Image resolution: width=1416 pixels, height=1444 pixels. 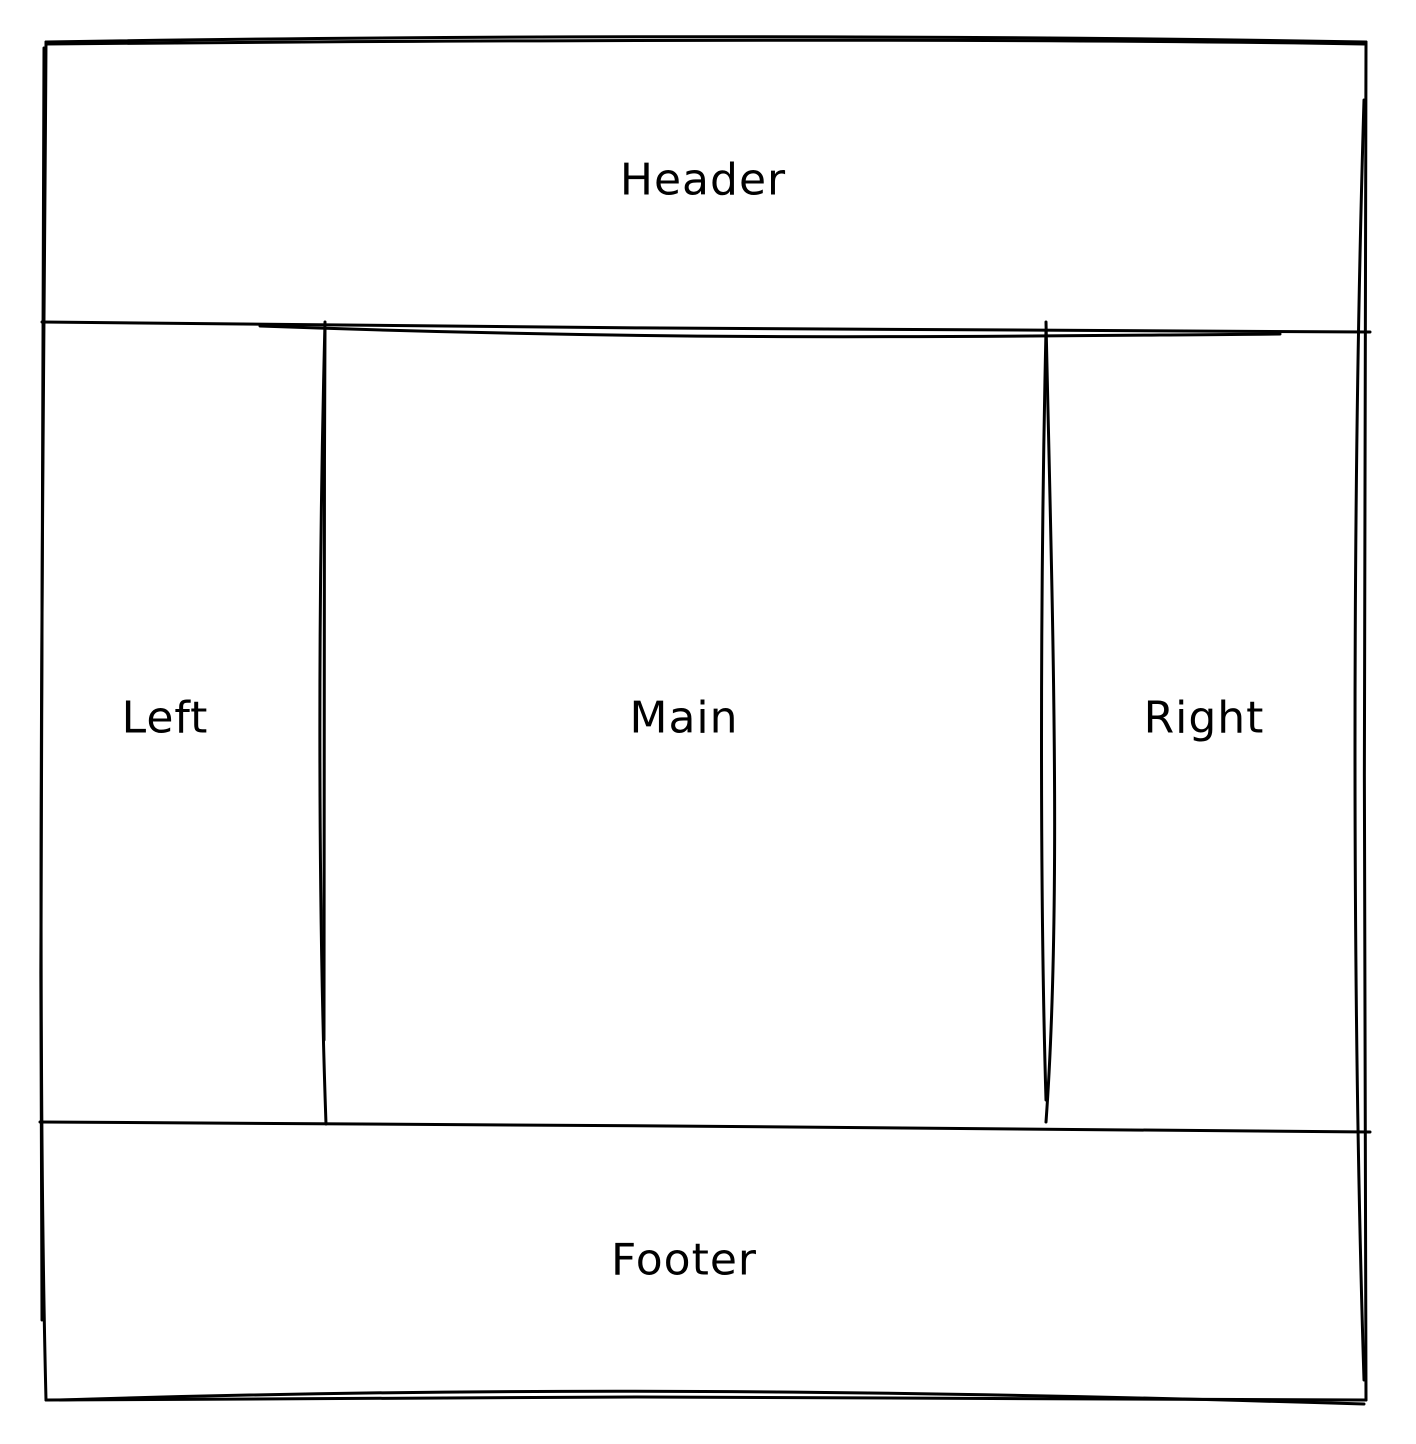 I want to click on footer-divider, so click(x=705, y=1127).